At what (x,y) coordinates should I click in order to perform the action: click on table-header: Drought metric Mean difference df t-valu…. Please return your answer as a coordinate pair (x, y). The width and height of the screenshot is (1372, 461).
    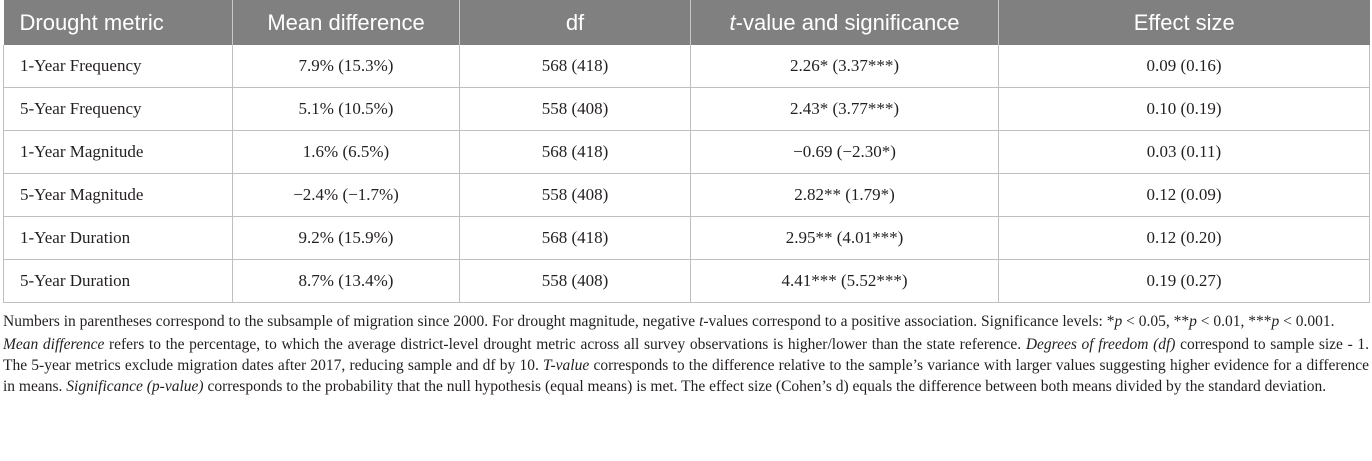
    Looking at the image, I should click on (686, 22).